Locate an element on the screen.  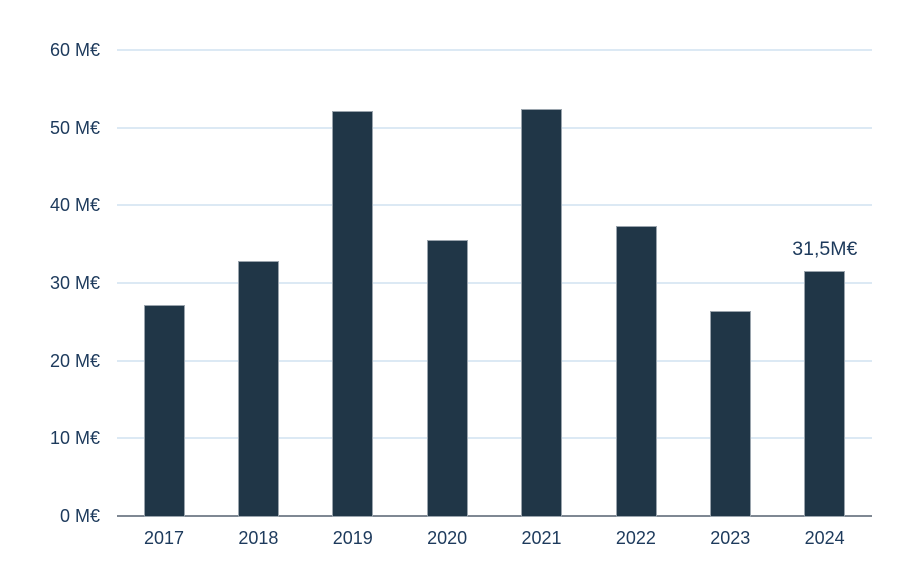
x-axis-line is located at coordinates (494, 516).